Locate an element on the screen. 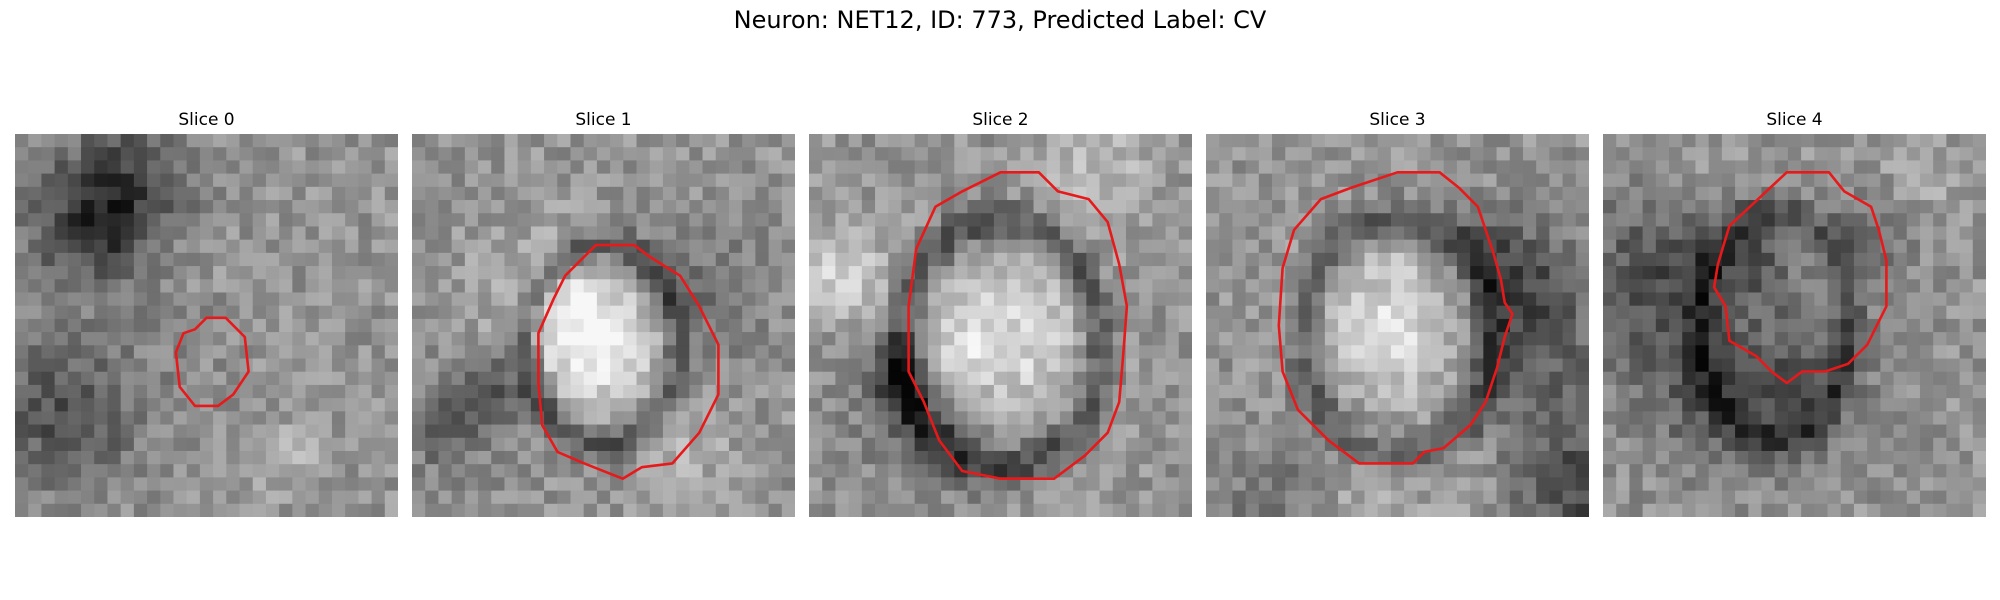 Image resolution: width=2000 pixels, height=600 pixels. panel-slice-1: Slice 1 is located at coordinates (603, 312).